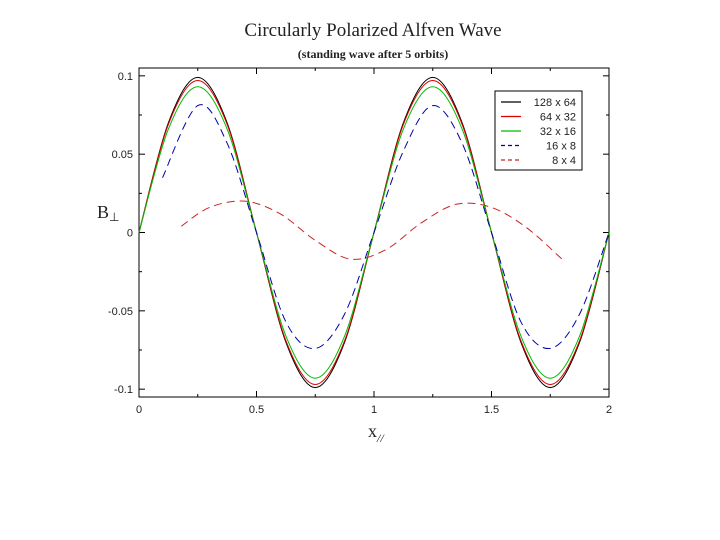 The image size is (720, 540). I want to click on y-axis-label-main: B, so click(103, 212).